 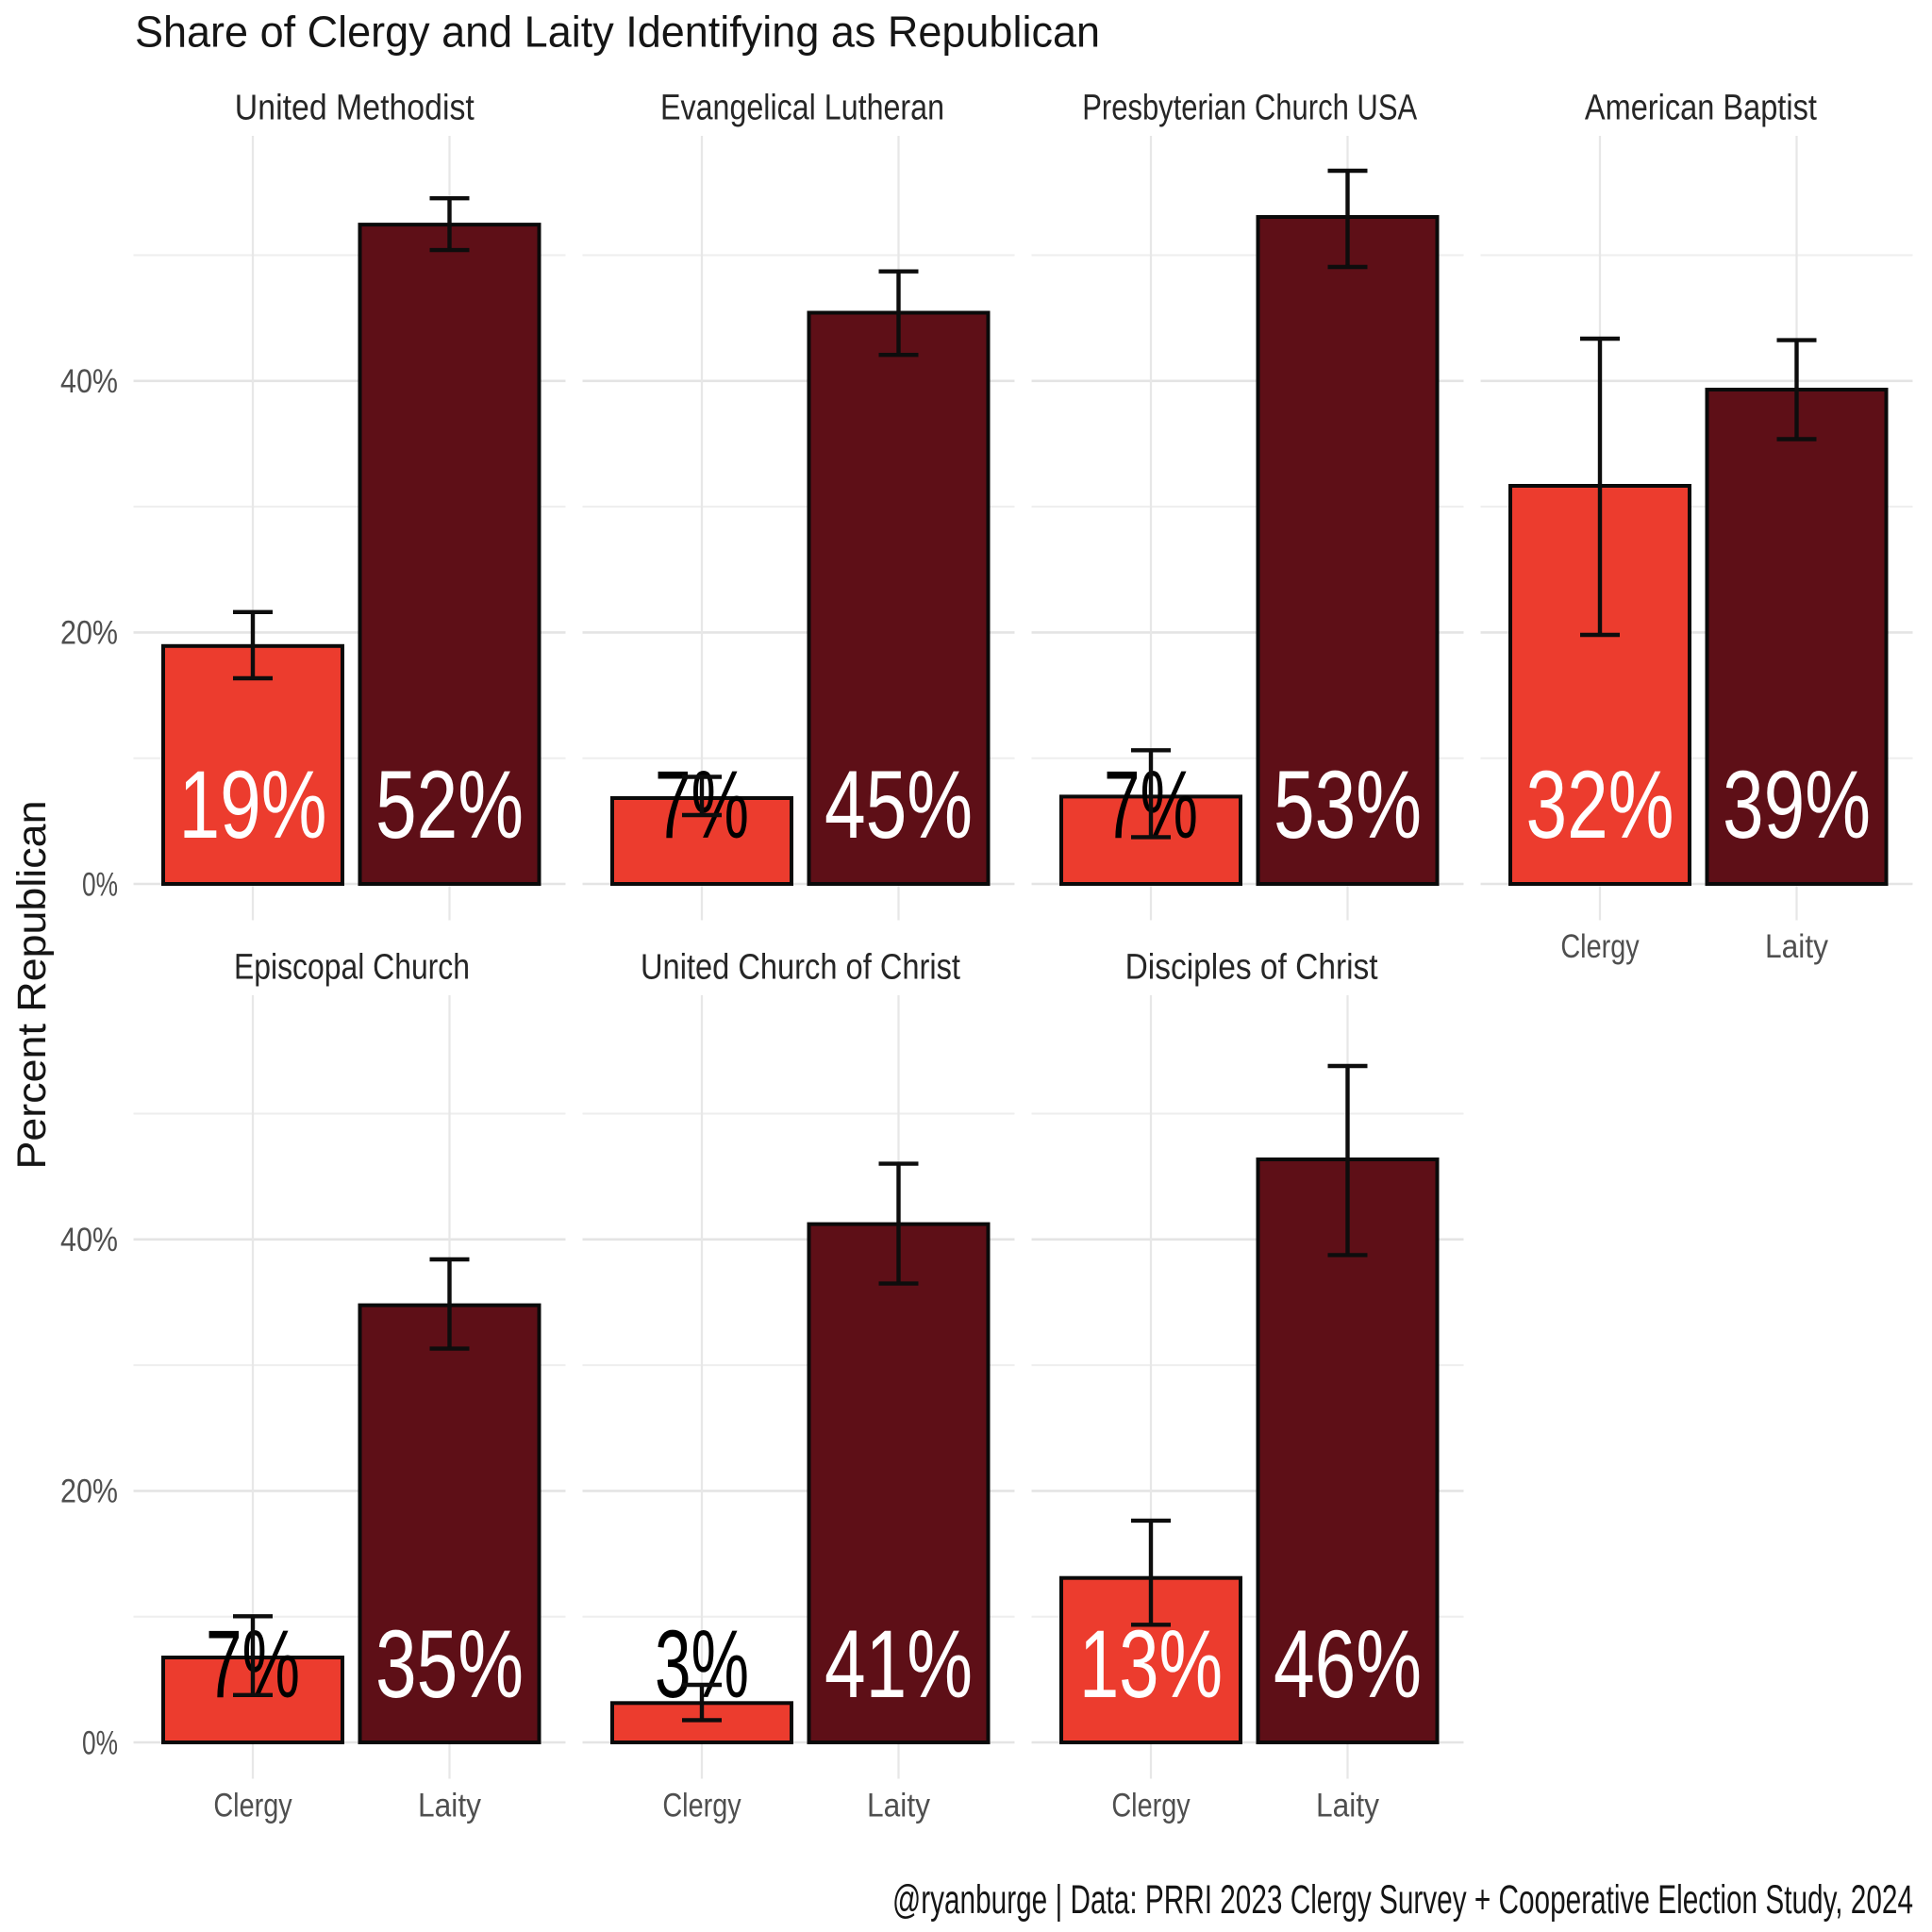 What do you see at coordinates (1701, 109) in the screenshot?
I see `svg-text: American Baptist` at bounding box center [1701, 109].